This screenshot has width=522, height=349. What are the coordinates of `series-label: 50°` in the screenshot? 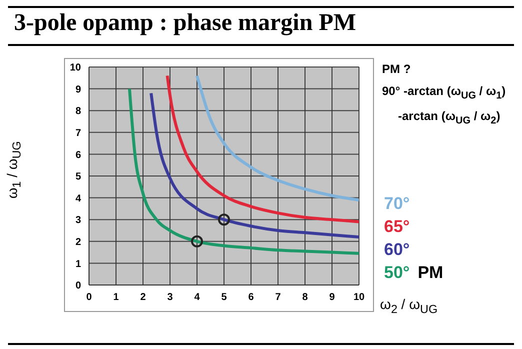 It's located at (397, 272).